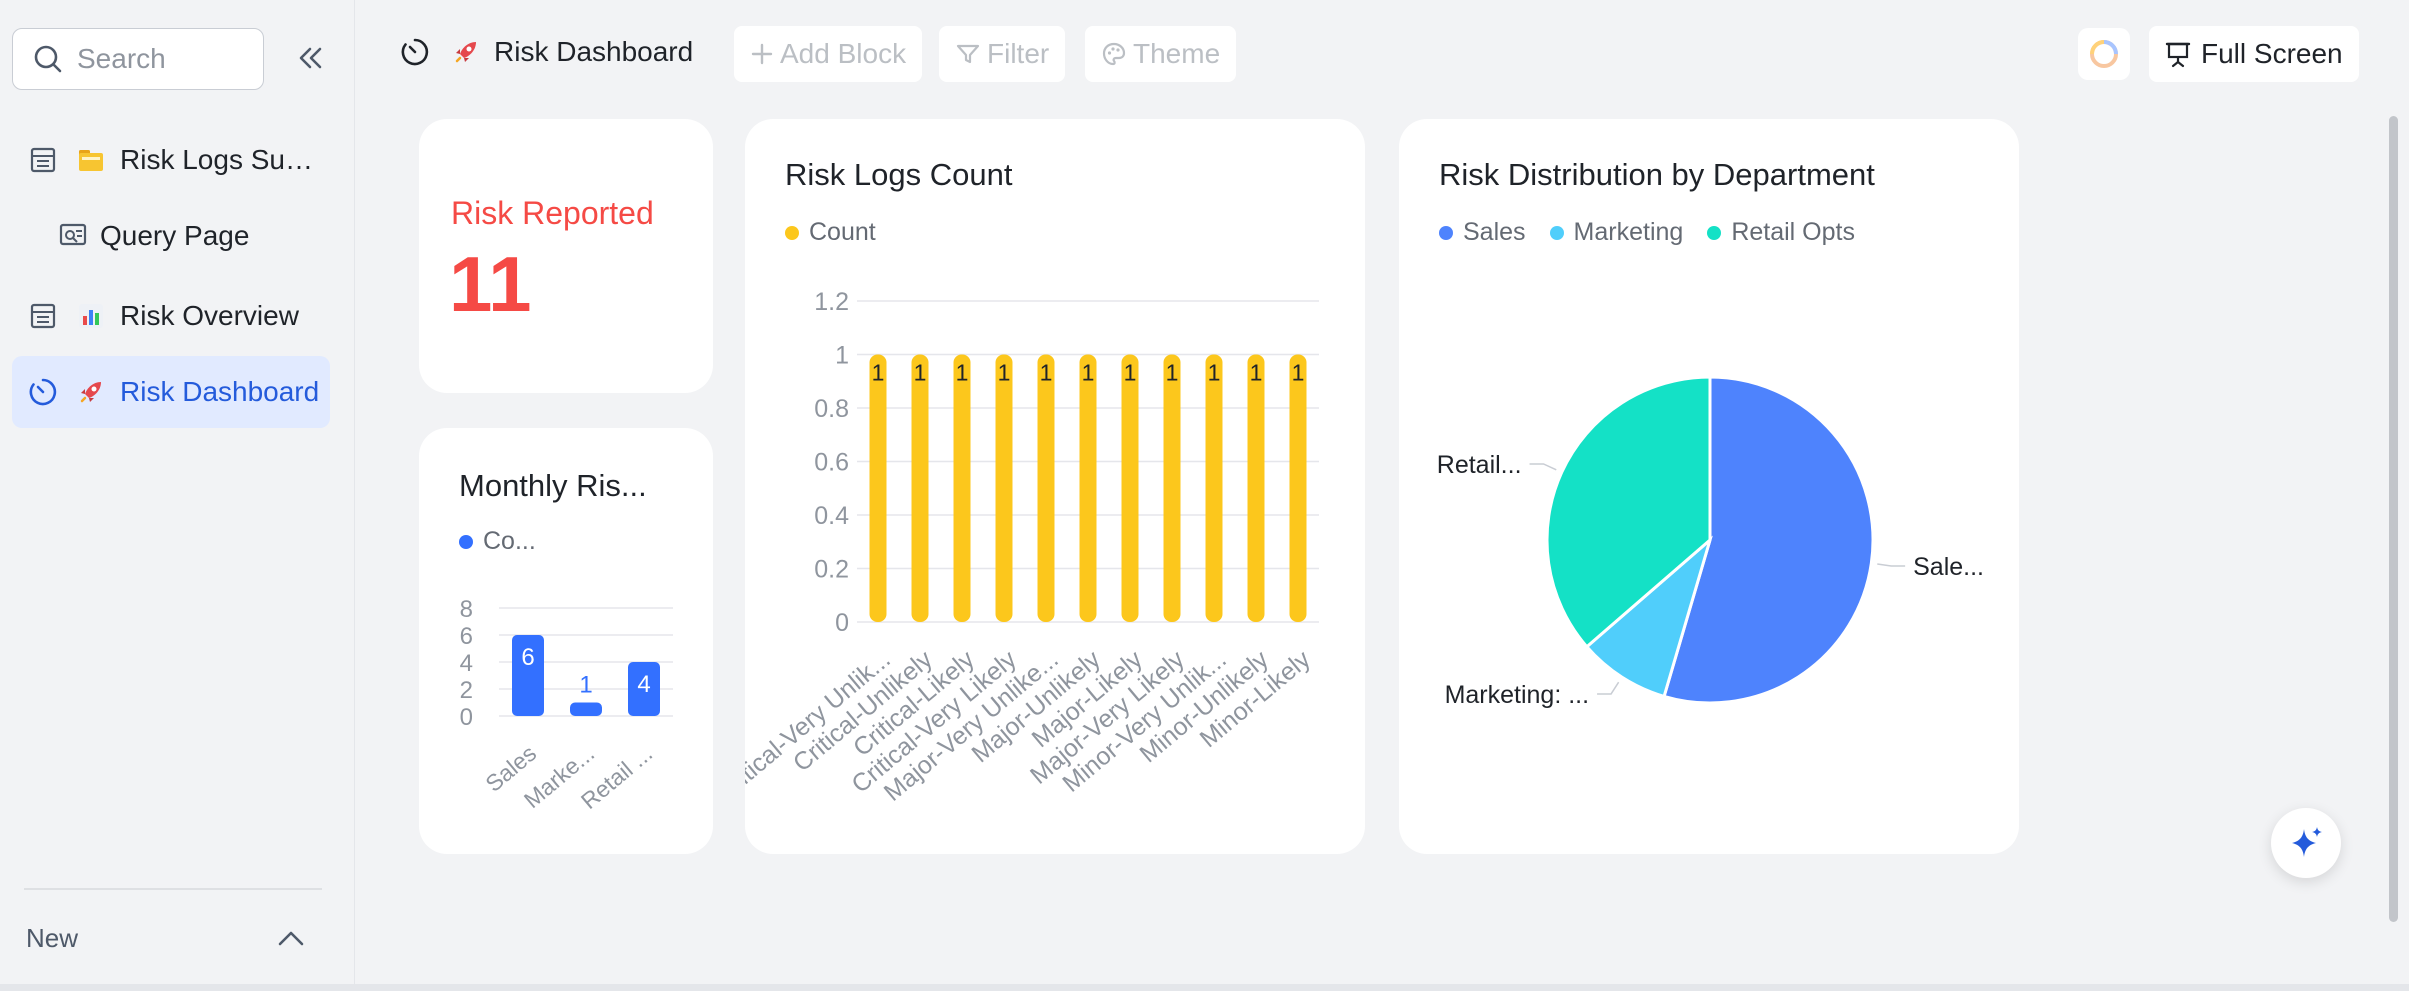 Image resolution: width=2409 pixels, height=991 pixels. What do you see at coordinates (490, 284) in the screenshot?
I see `metric-value: 11` at bounding box center [490, 284].